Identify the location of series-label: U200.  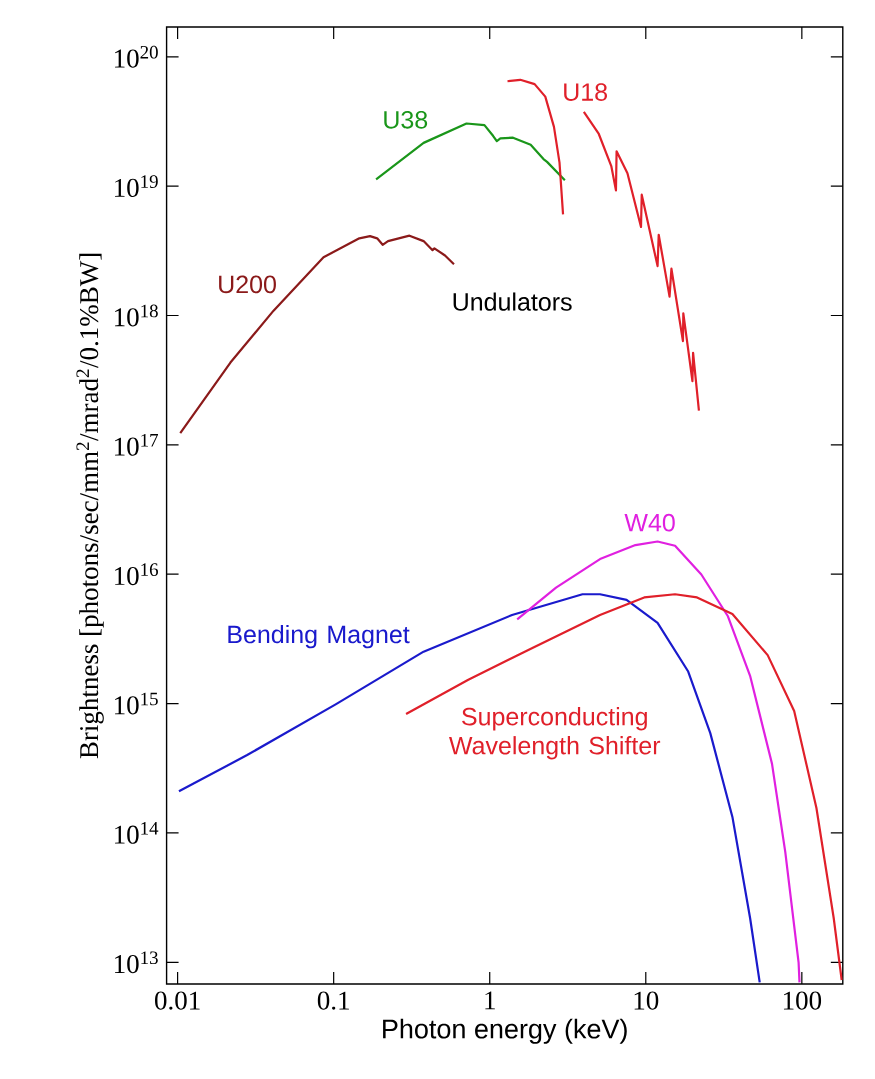
(247, 284).